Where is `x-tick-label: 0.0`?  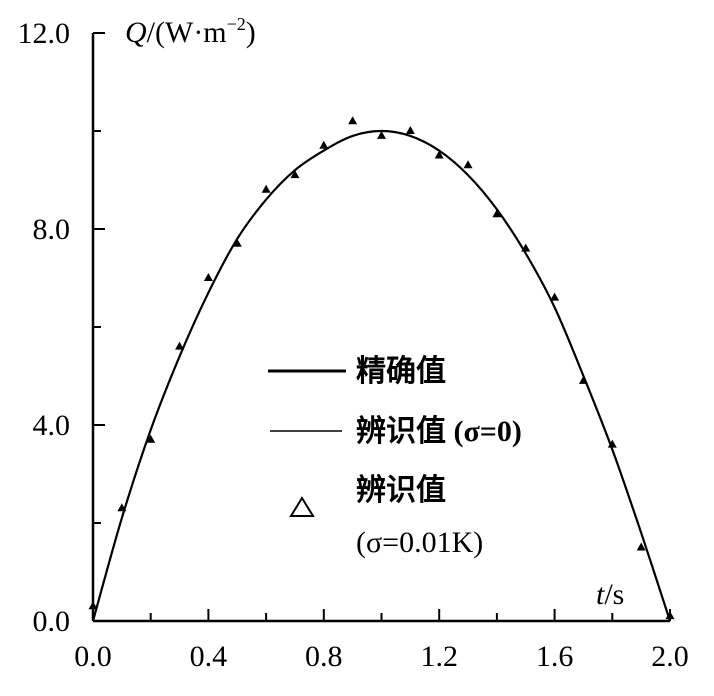 x-tick-label: 0.0 is located at coordinates (93, 656).